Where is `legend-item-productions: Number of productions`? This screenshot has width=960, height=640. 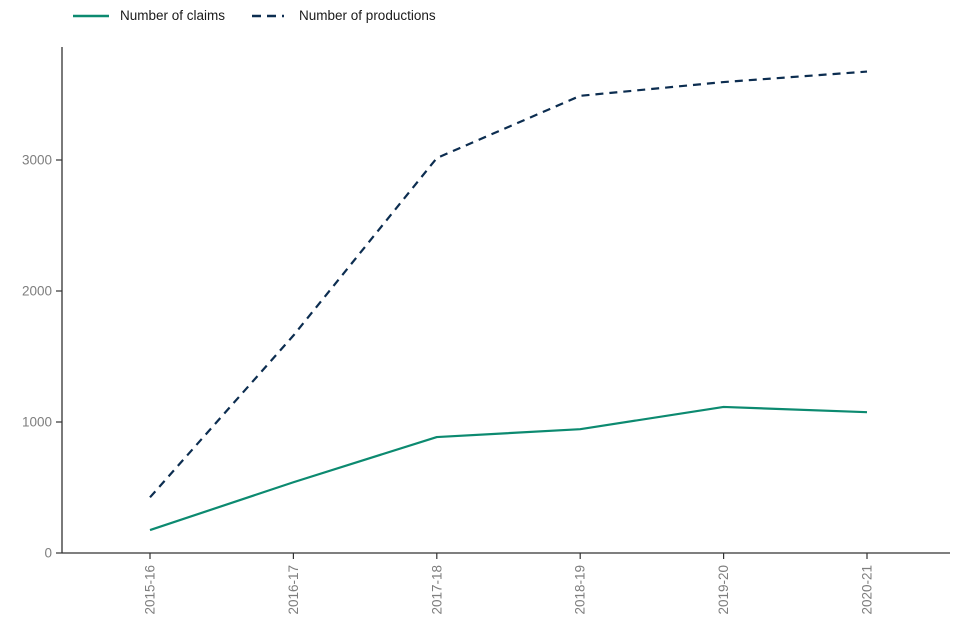
legend-item-productions: Number of productions is located at coordinates (343, 15).